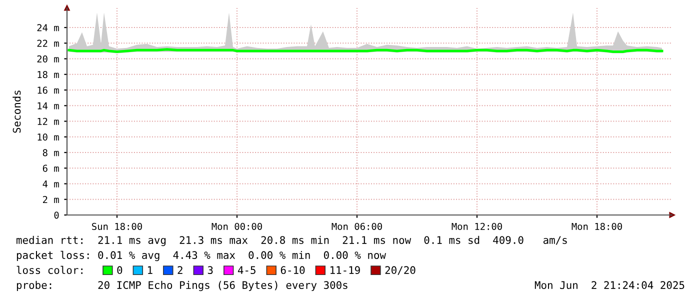 Image resolution: width=697 pixels, height=297 pixels. I want to click on y-tick-label: 14 m, so click(48, 106).